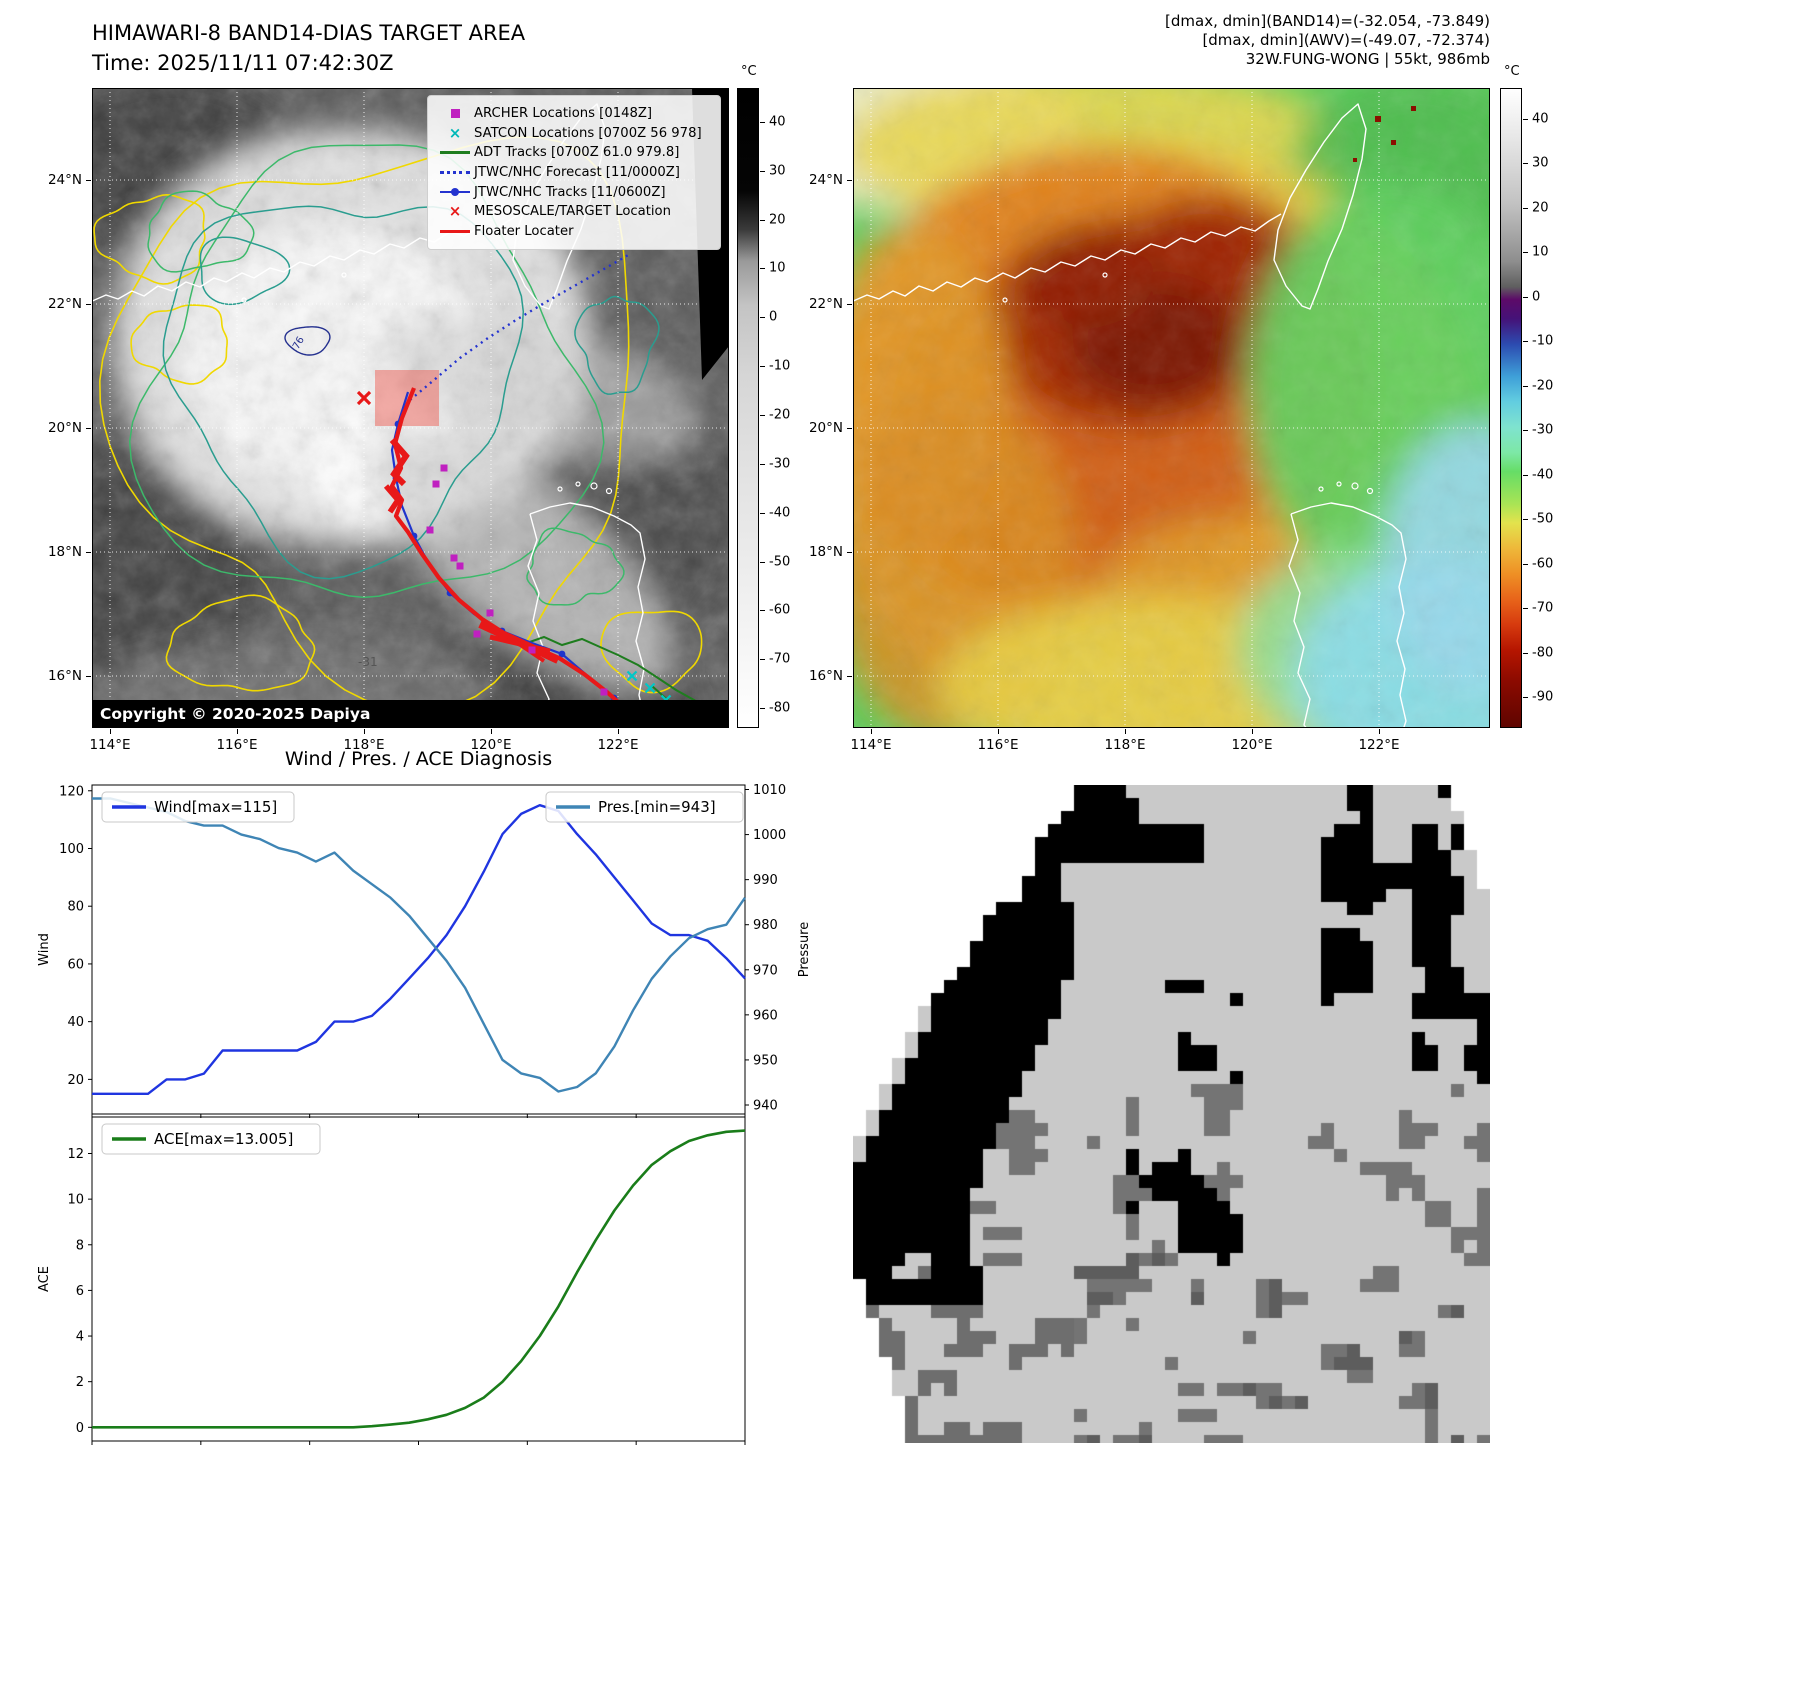  I want to click on colorbar-tick-label: 0, so click(1536, 297).